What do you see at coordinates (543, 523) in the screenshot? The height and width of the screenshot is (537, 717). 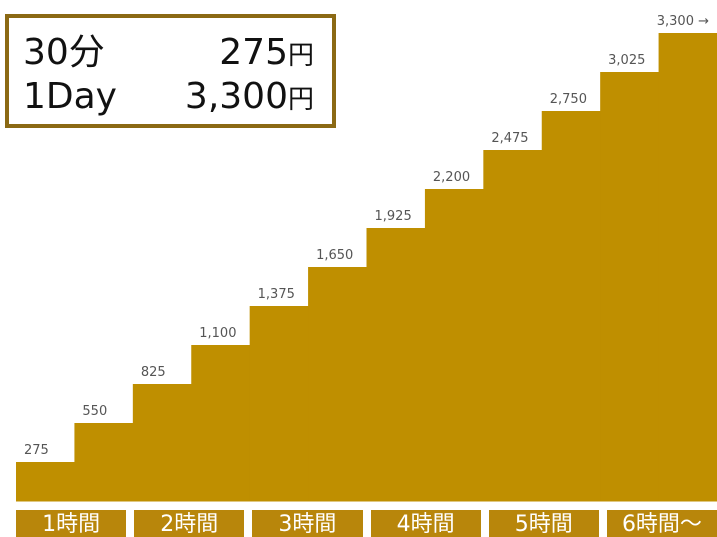 I see `hour-category-label: 5時間` at bounding box center [543, 523].